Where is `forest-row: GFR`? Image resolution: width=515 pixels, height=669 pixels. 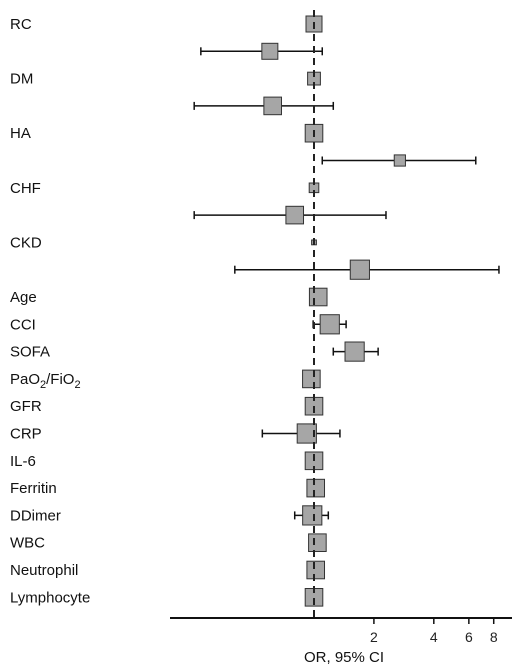 forest-row: GFR is located at coordinates (167, 406).